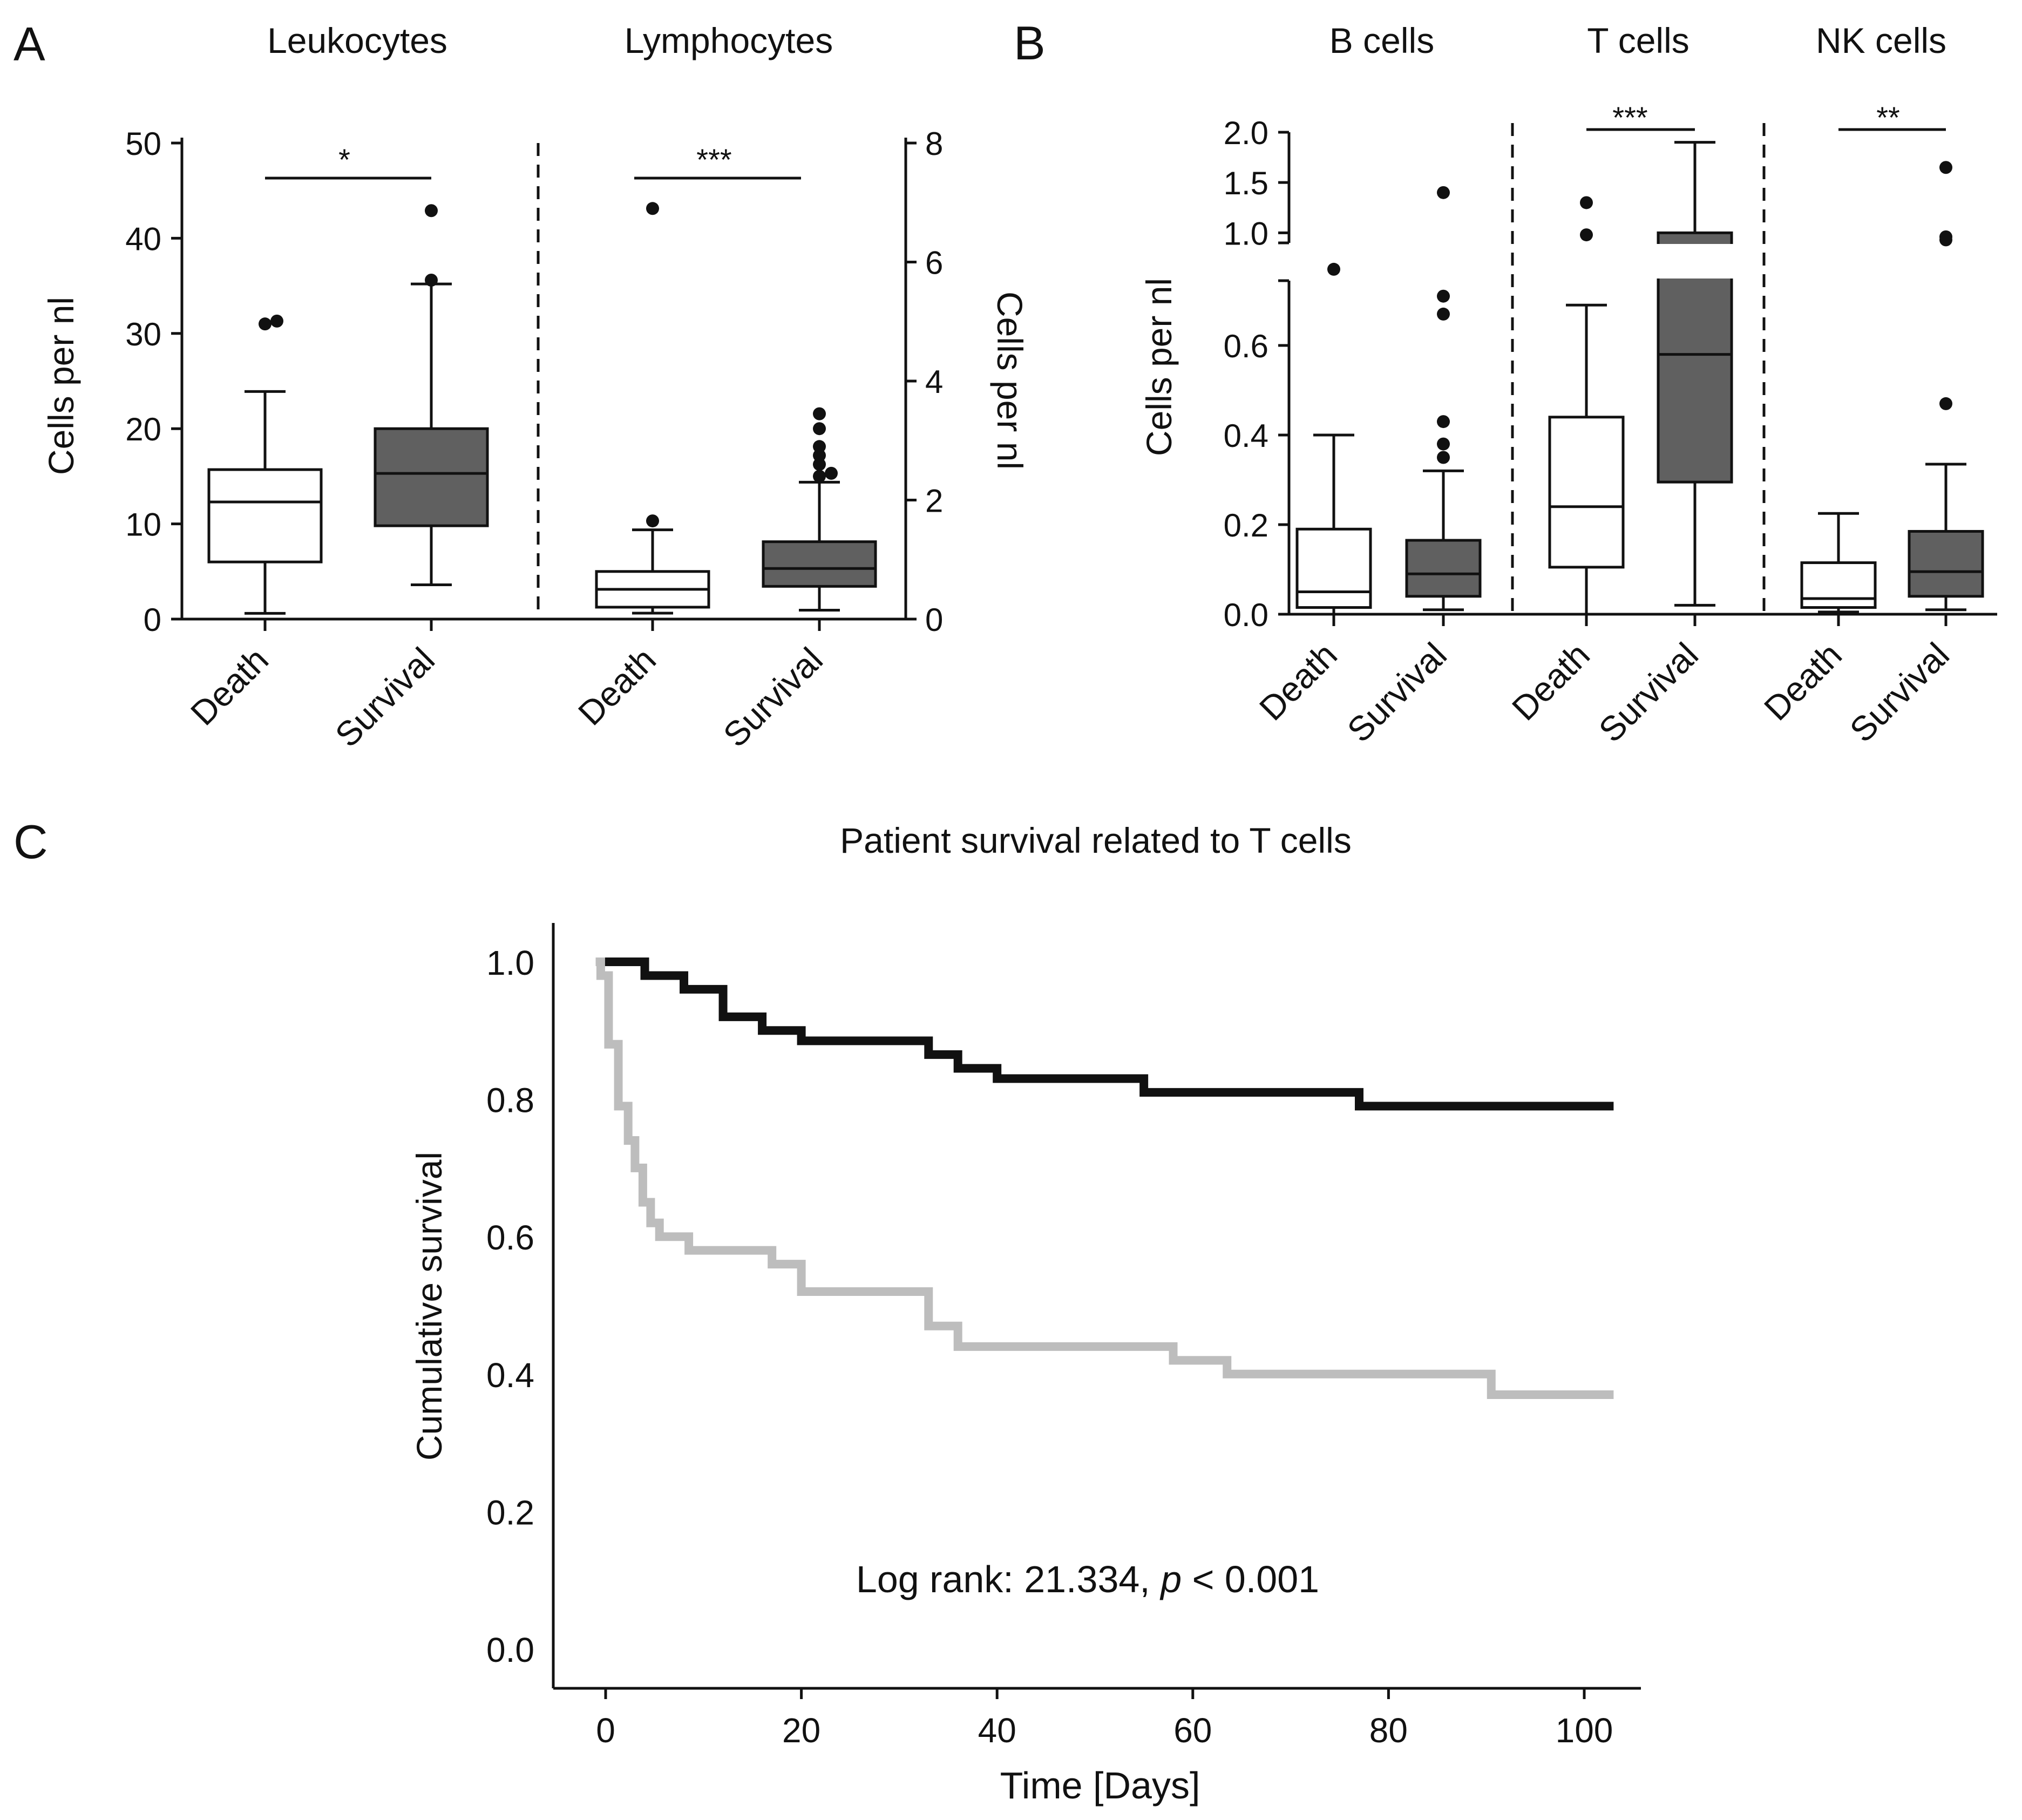 The height and width of the screenshot is (1820, 2022). I want to click on lymphocytes-survival-box, so click(820, 564).